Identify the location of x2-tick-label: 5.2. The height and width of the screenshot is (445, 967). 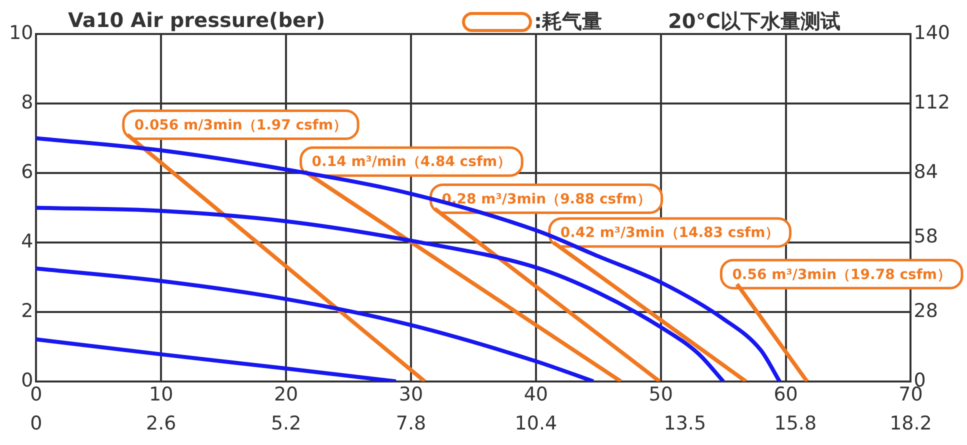
(286, 423).